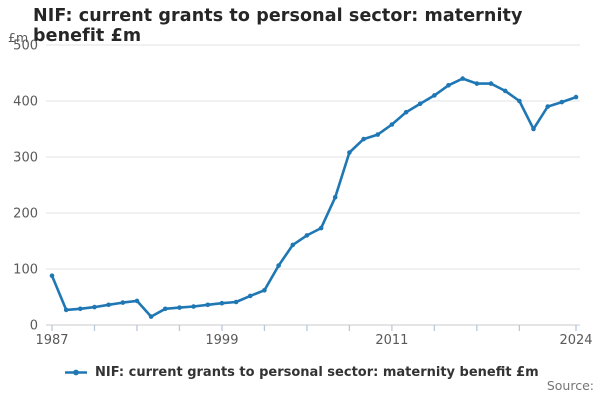  I want to click on legend-line-marker-icon, so click(76, 372).